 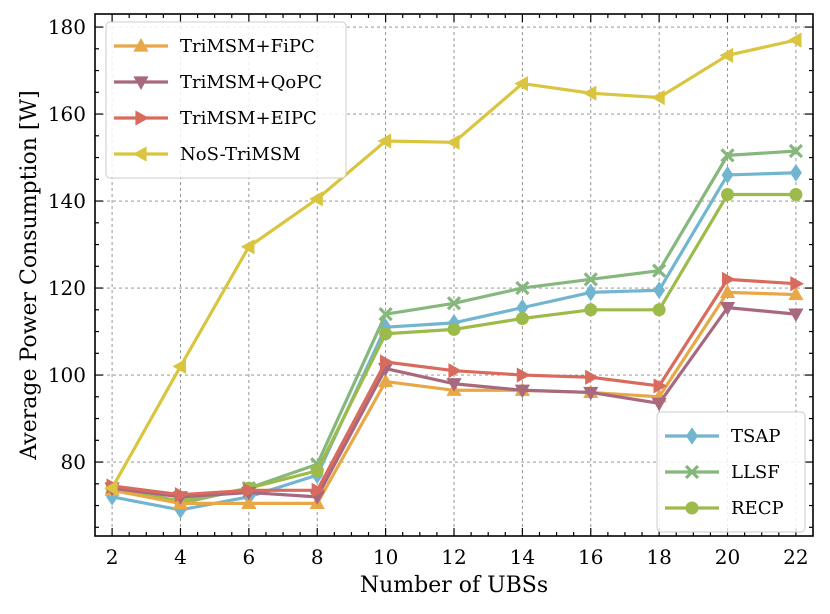 I want to click on x-tick-label: 20, so click(x=727, y=557).